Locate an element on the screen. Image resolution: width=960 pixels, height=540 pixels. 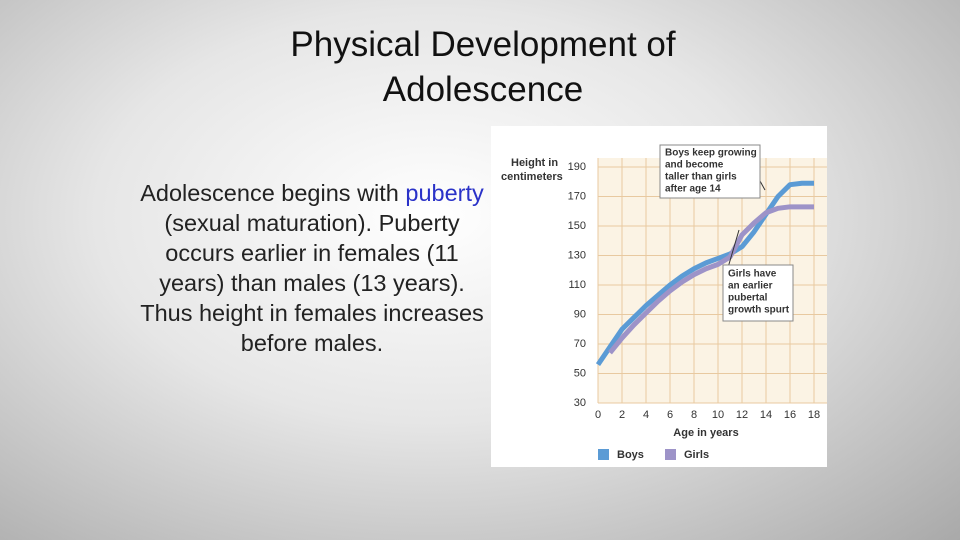
x-tick-label: 6 is located at coordinates (670, 415).